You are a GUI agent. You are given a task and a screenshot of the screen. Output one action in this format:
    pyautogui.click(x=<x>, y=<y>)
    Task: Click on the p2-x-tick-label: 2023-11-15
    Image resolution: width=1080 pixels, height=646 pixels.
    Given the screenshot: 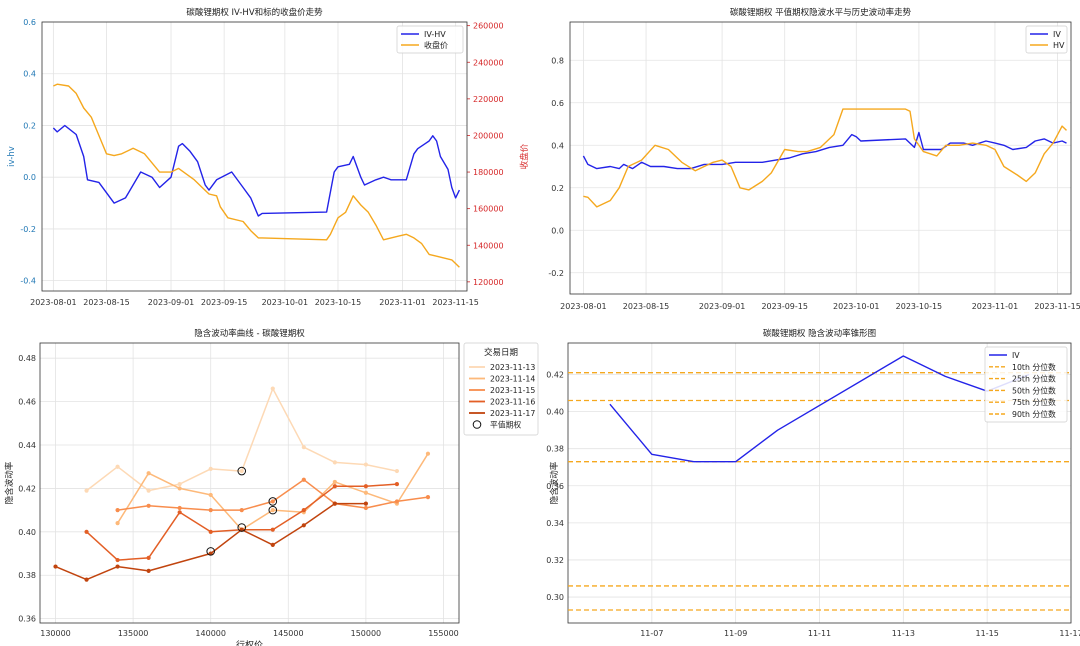 What is the action you would take?
    pyautogui.click(x=1057, y=306)
    